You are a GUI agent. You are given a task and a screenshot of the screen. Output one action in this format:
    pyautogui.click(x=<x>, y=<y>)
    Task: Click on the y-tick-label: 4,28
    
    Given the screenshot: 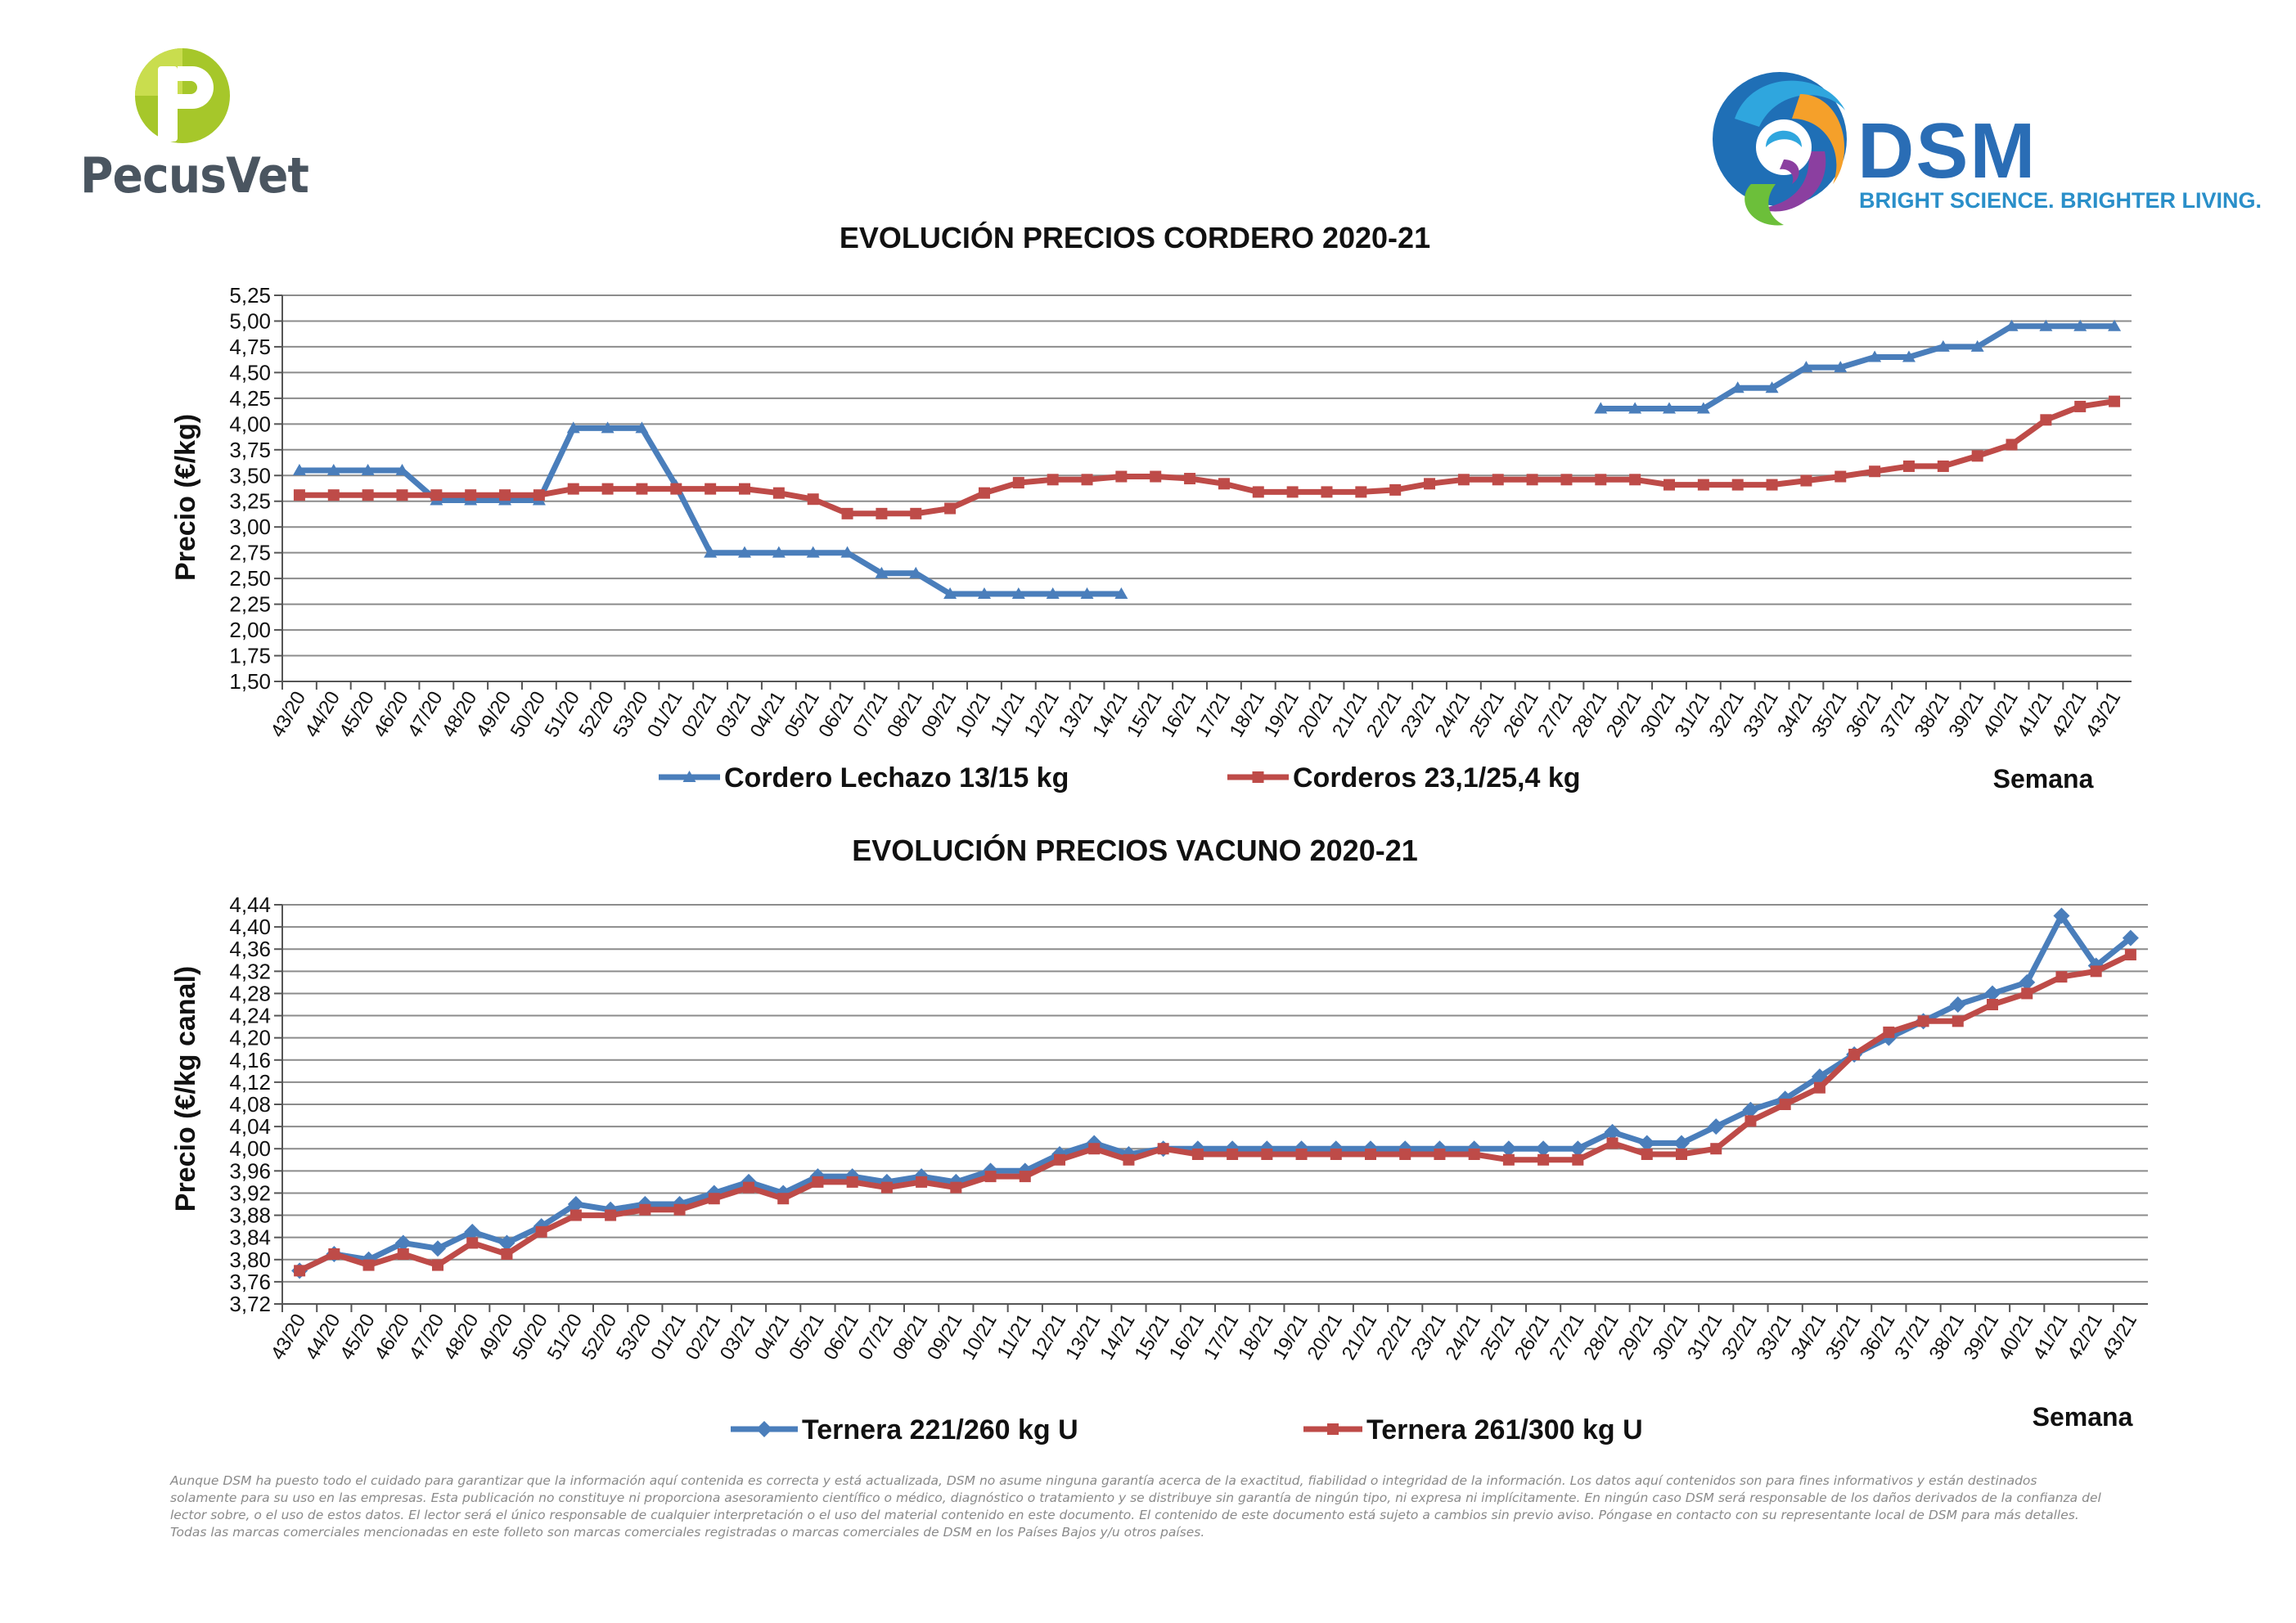 What is the action you would take?
    pyautogui.click(x=250, y=993)
    